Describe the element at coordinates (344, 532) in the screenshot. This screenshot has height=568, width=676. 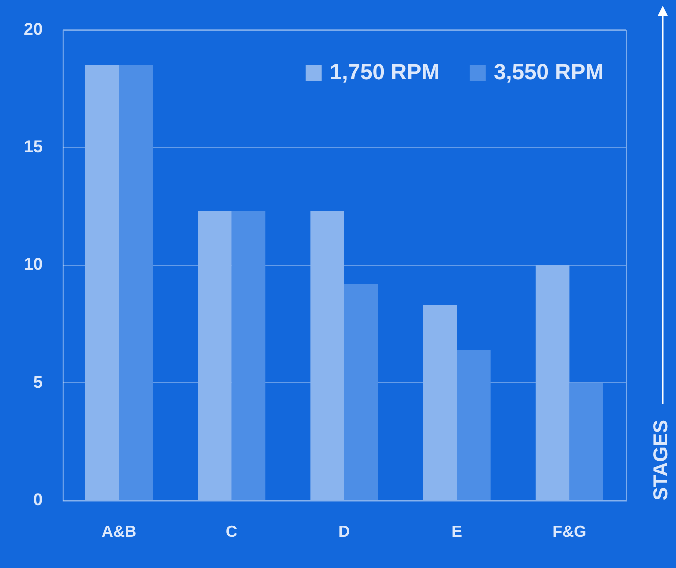
I see `x-tick-label: D` at that location.